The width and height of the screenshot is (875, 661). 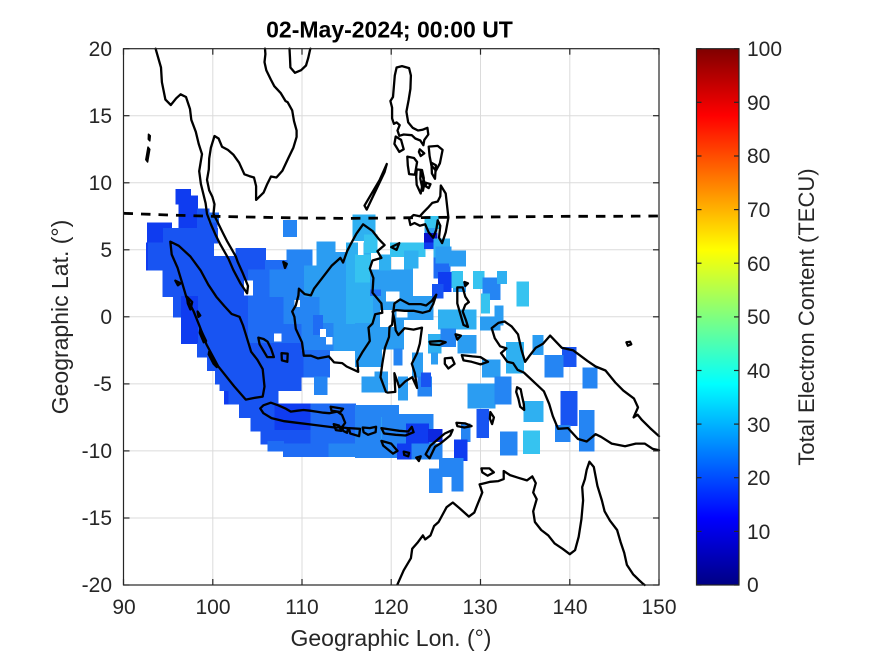 I want to click on svg-text: 150, so click(x=658, y=607).